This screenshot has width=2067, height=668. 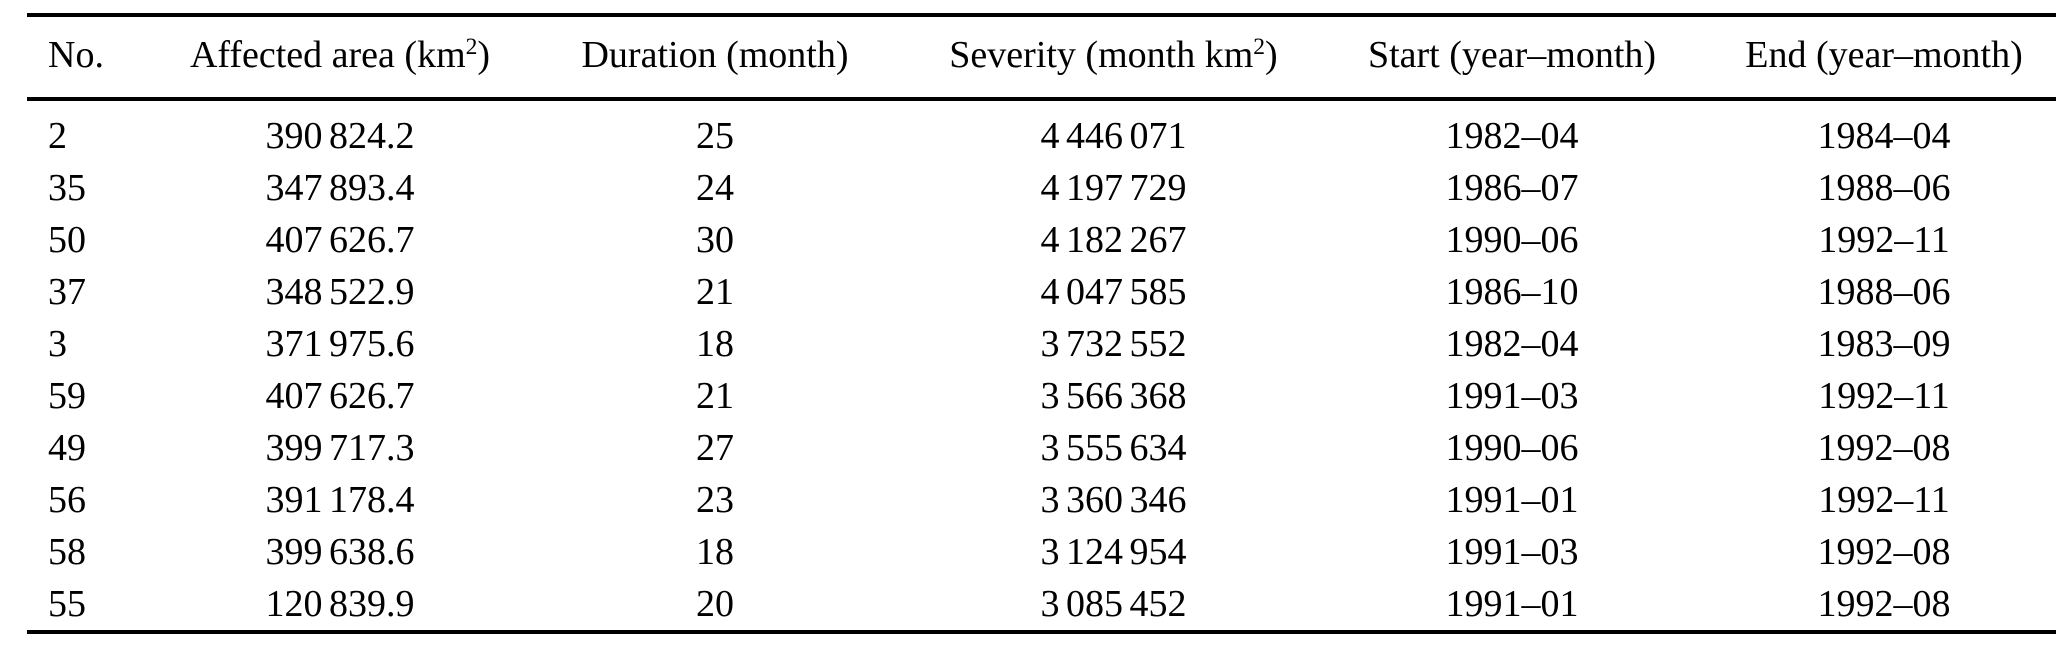 I want to click on col-header-end: End (year–month), so click(x=1884, y=58).